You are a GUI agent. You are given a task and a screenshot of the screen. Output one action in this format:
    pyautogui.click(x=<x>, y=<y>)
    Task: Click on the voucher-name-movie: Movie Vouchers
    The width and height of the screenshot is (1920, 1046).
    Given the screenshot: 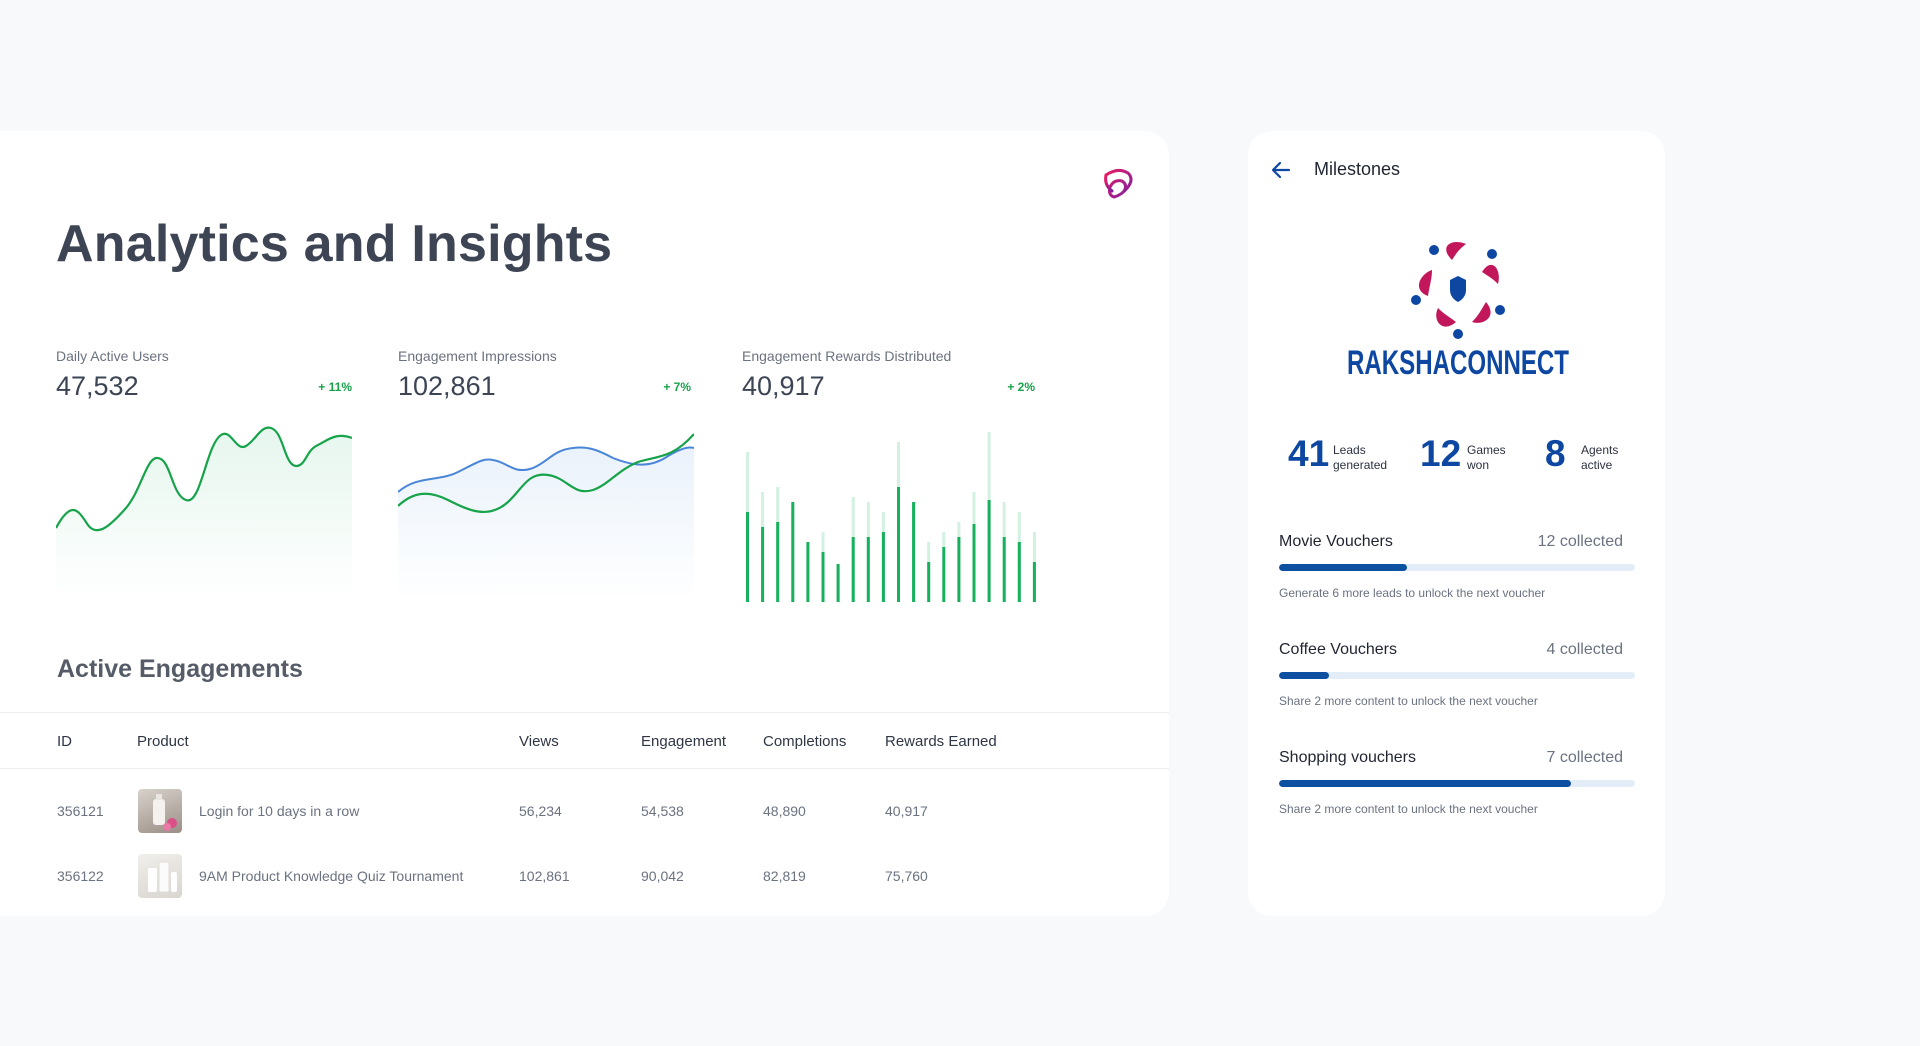 What is the action you would take?
    pyautogui.click(x=1336, y=541)
    